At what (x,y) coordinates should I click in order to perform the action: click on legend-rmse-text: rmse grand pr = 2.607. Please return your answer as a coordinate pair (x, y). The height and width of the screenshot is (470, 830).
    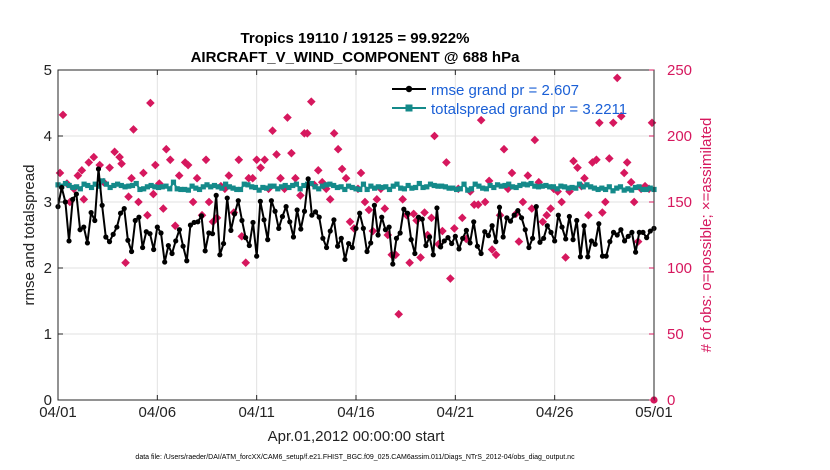
    Looking at the image, I should click on (505, 90).